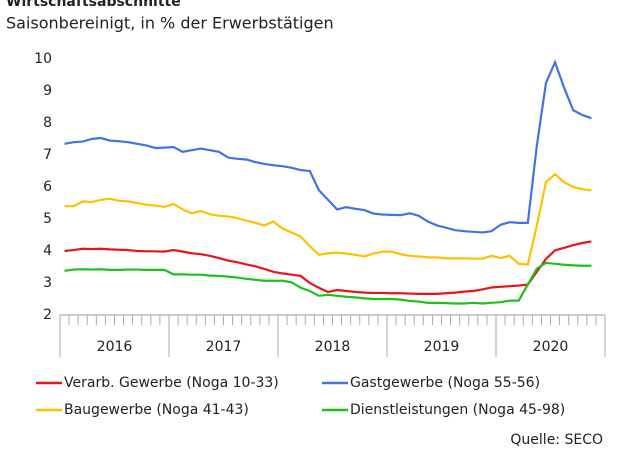  Describe the element at coordinates (551, 347) in the screenshot. I see `x-tick-label: 2020` at that location.